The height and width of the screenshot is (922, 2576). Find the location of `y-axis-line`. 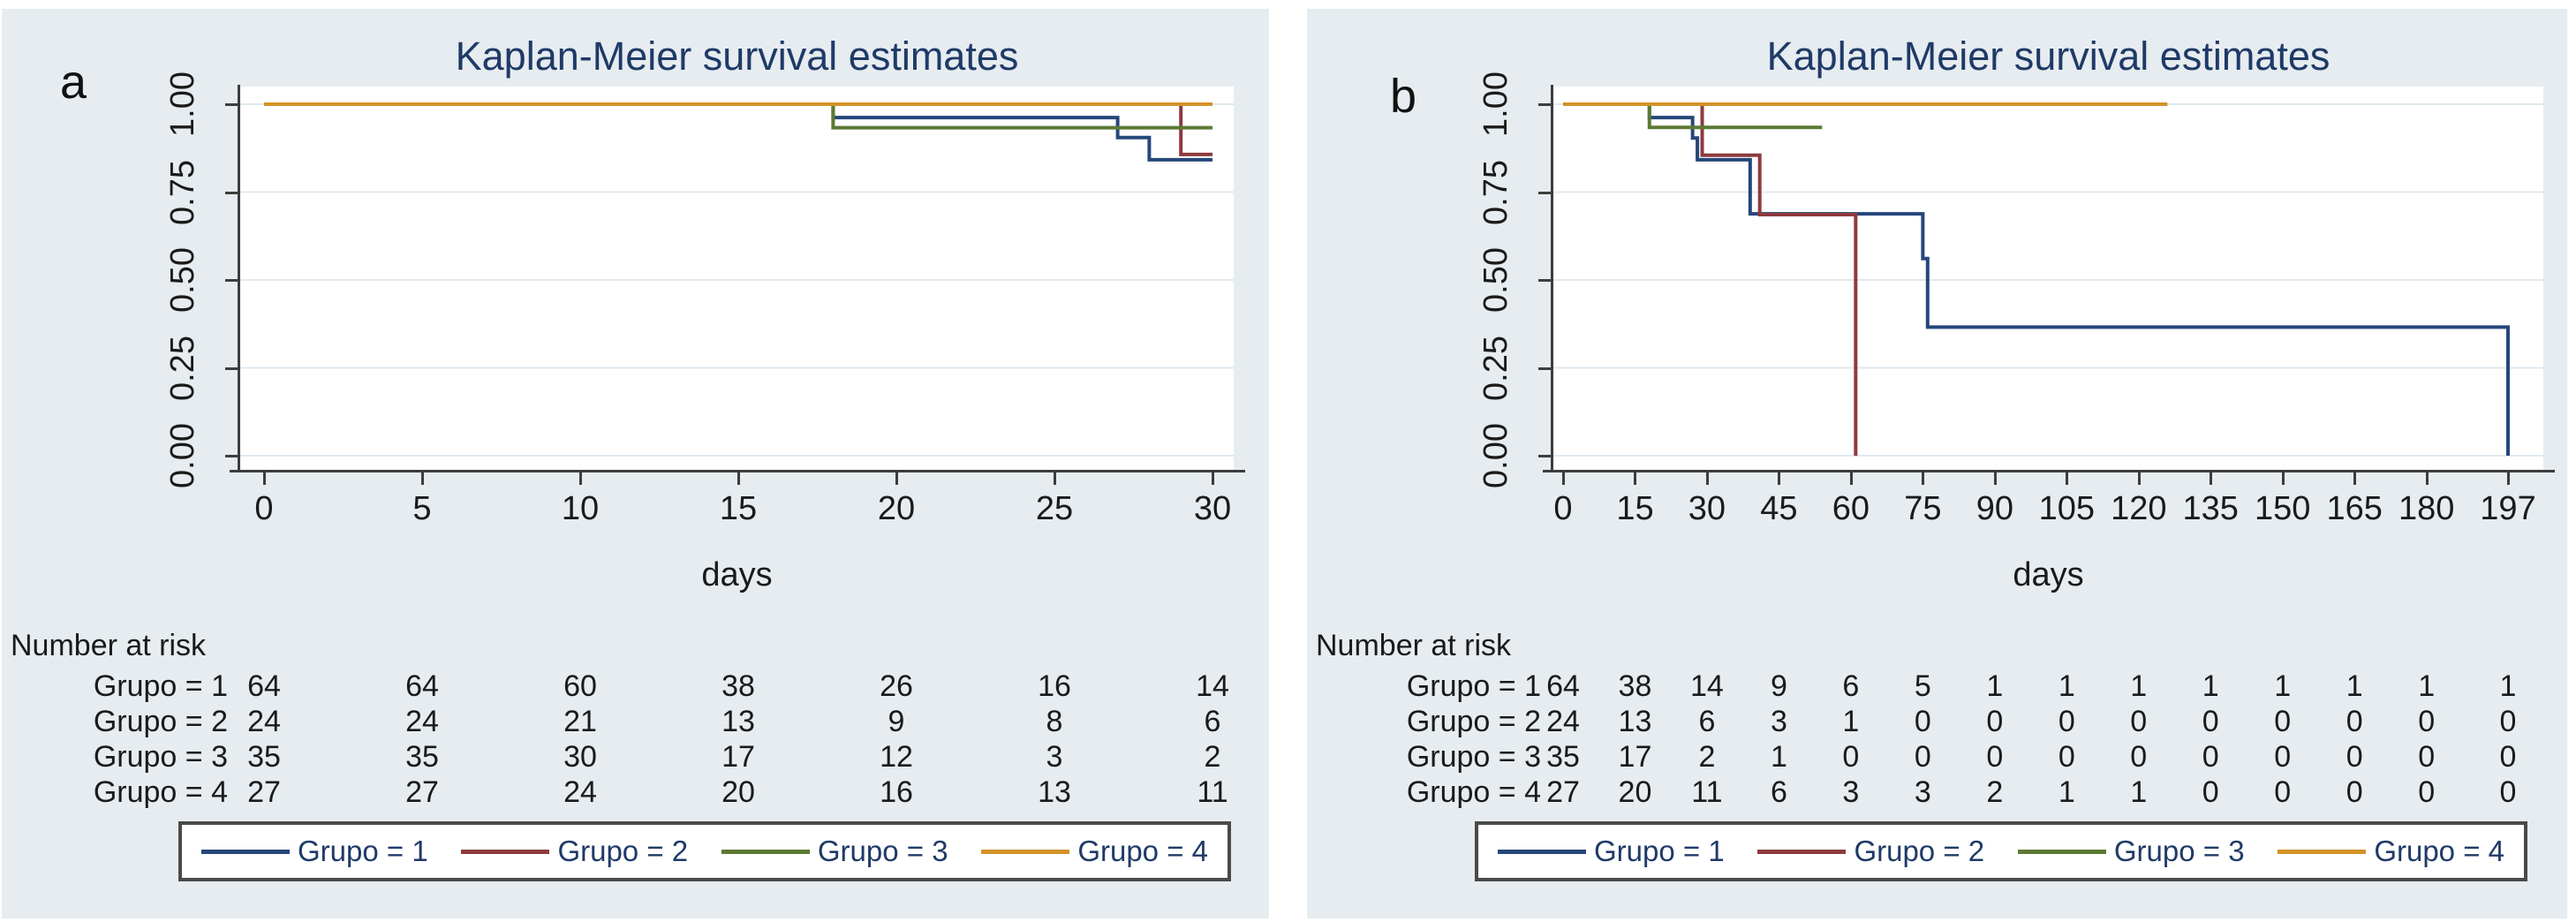

y-axis-line is located at coordinates (1552, 278).